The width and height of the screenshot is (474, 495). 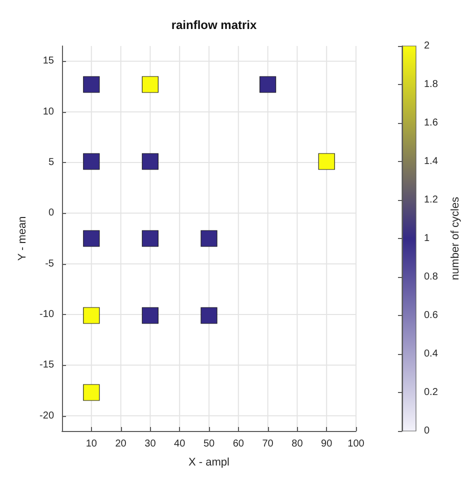 I want to click on color-bar-label: 1, so click(x=427, y=238).